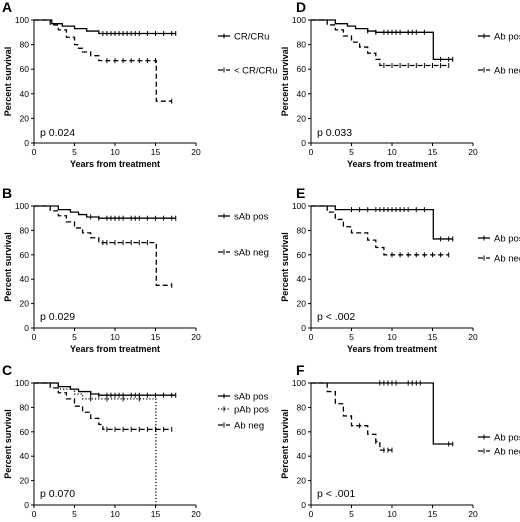  I want to click on panel-letter: F, so click(300, 370).